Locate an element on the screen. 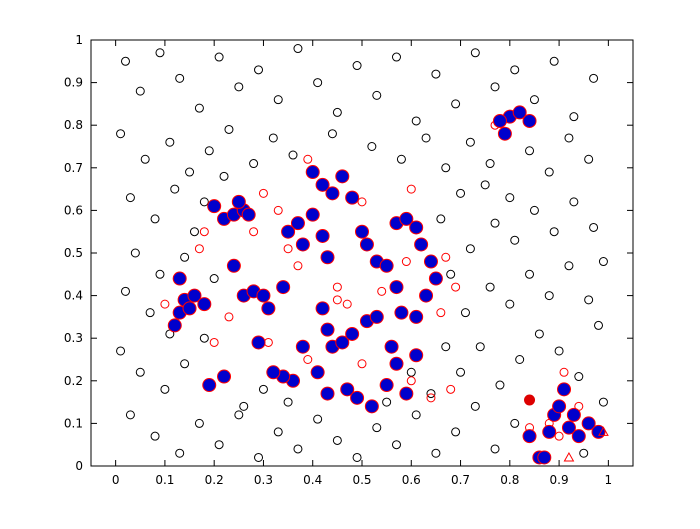  y-tick-label: 0.8 is located at coordinates (73, 125).